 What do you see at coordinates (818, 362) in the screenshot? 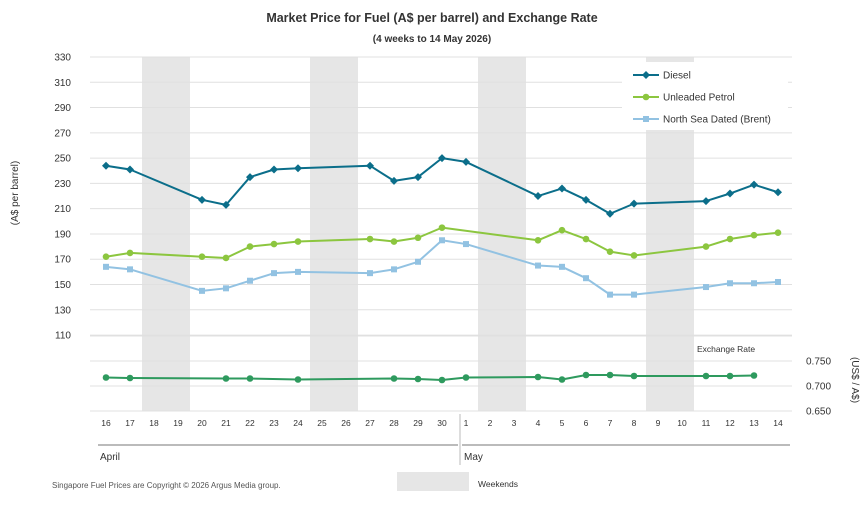
I see `y-right-tick-label-0.750: 0.750` at bounding box center [818, 362].